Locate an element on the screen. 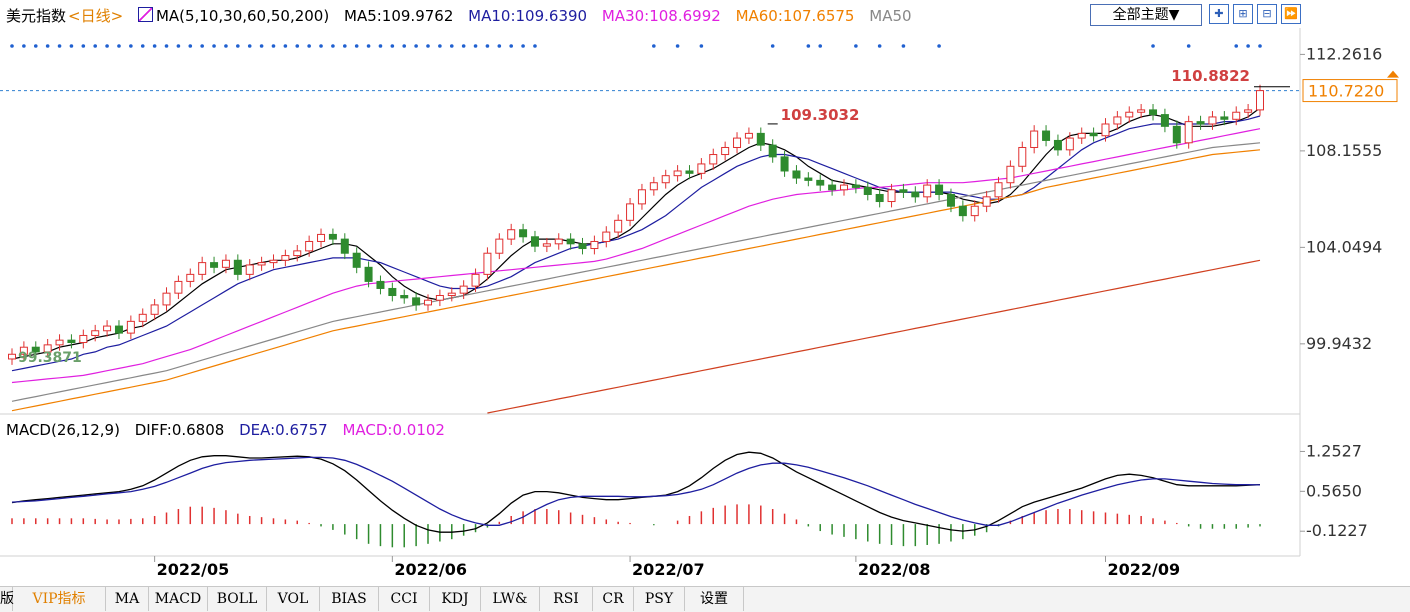  macd-y-tick-label: 0.5650 is located at coordinates (1334, 490).